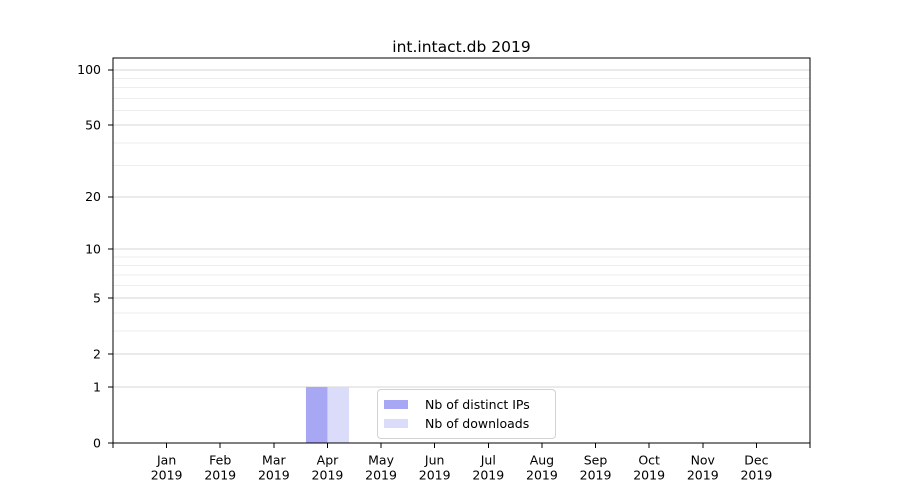  Describe the element at coordinates (97, 353) in the screenshot. I see `y-tick-label: 2` at that location.